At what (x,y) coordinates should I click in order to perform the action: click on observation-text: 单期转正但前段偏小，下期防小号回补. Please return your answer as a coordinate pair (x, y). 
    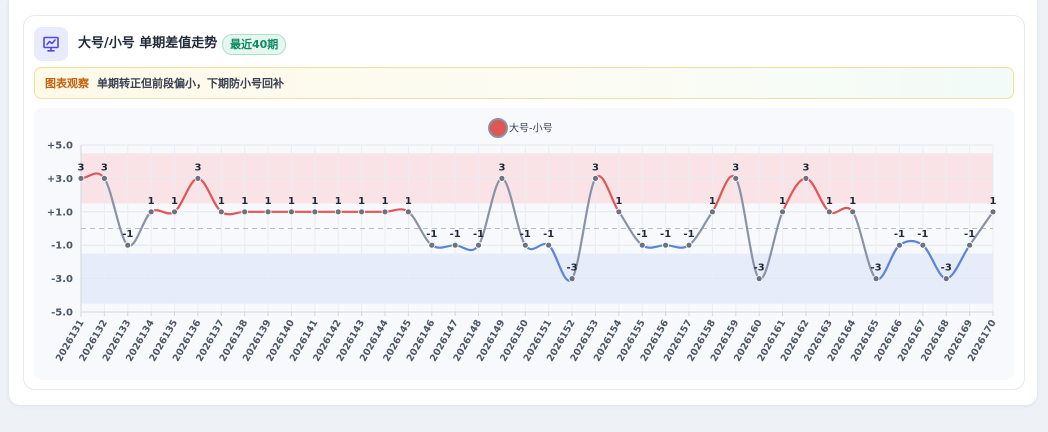
    Looking at the image, I should click on (190, 83).